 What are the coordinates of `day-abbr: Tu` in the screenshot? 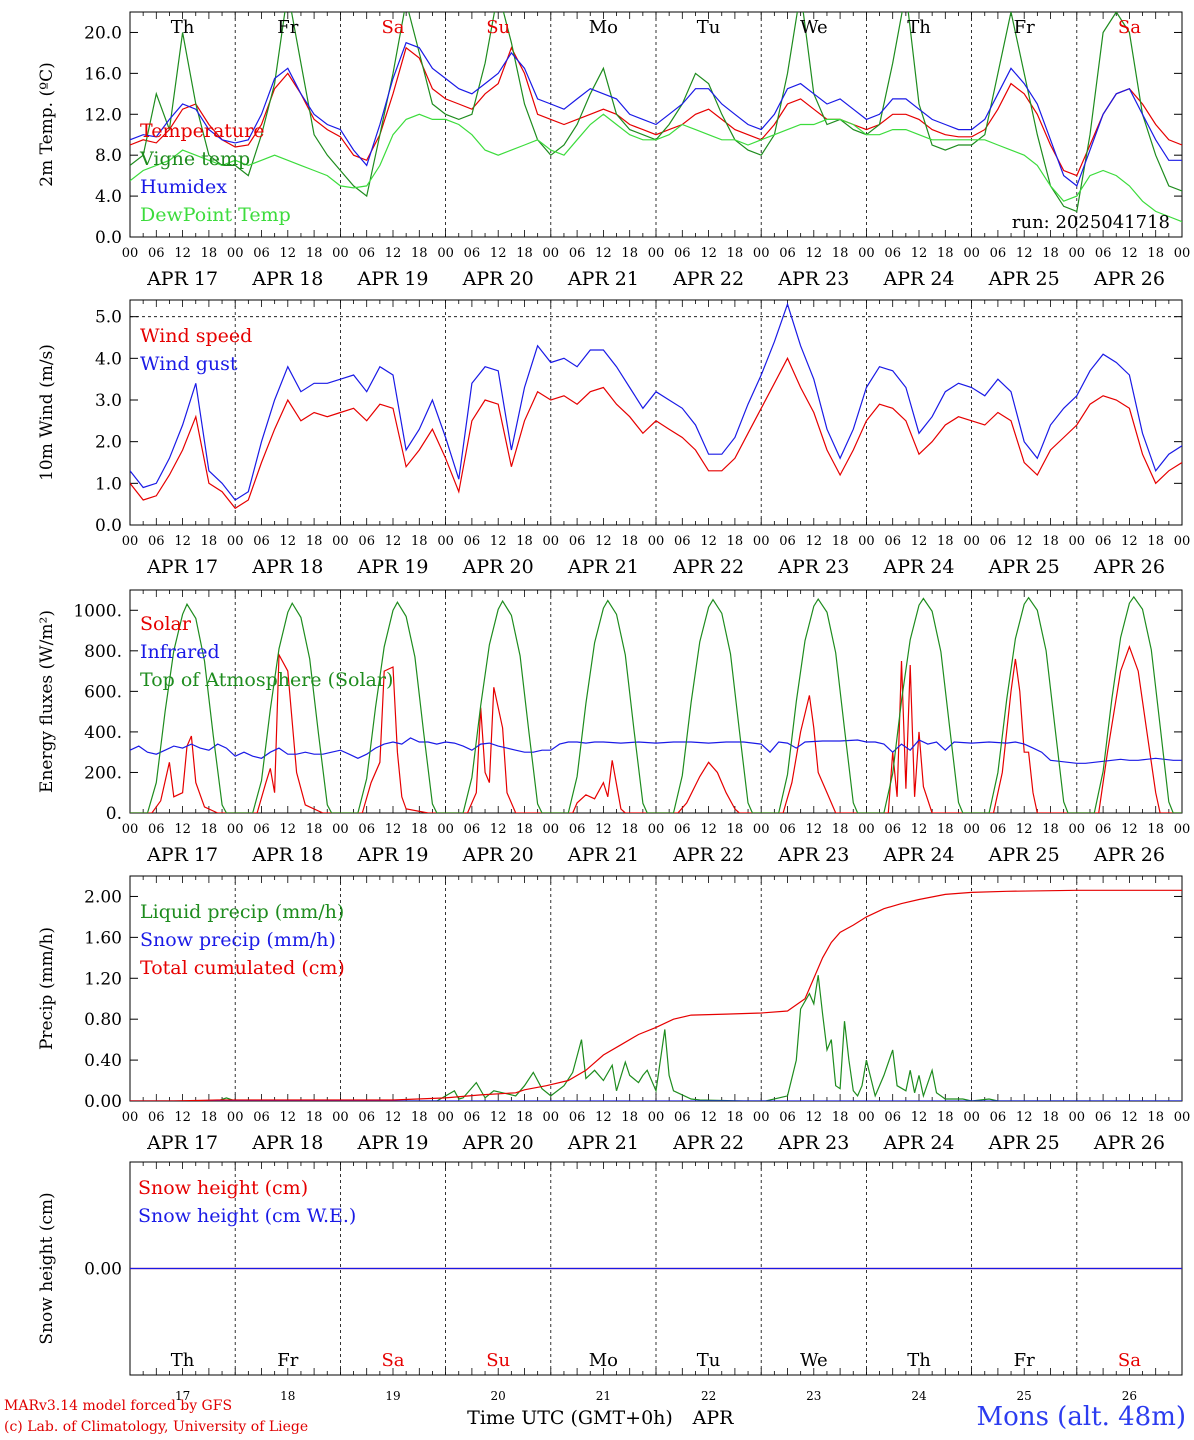 It's located at (709, 27).